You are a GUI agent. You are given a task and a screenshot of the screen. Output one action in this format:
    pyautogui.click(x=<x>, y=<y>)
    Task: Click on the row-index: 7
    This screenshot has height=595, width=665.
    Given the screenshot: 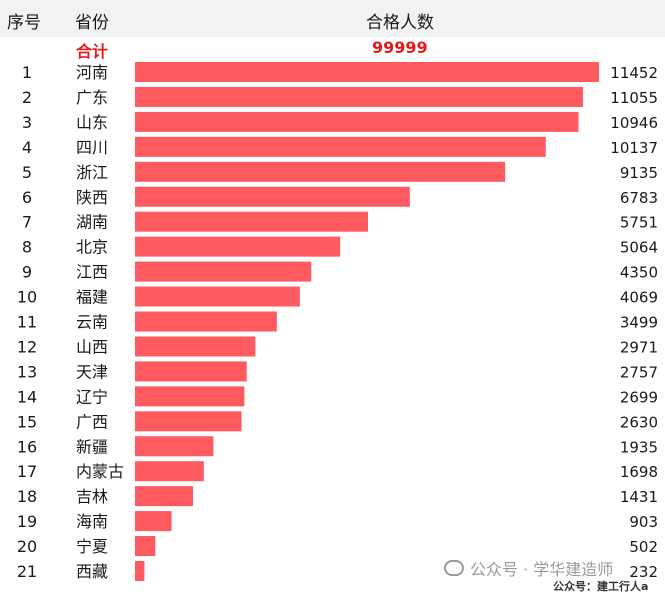 What is the action you would take?
    pyautogui.click(x=27, y=222)
    